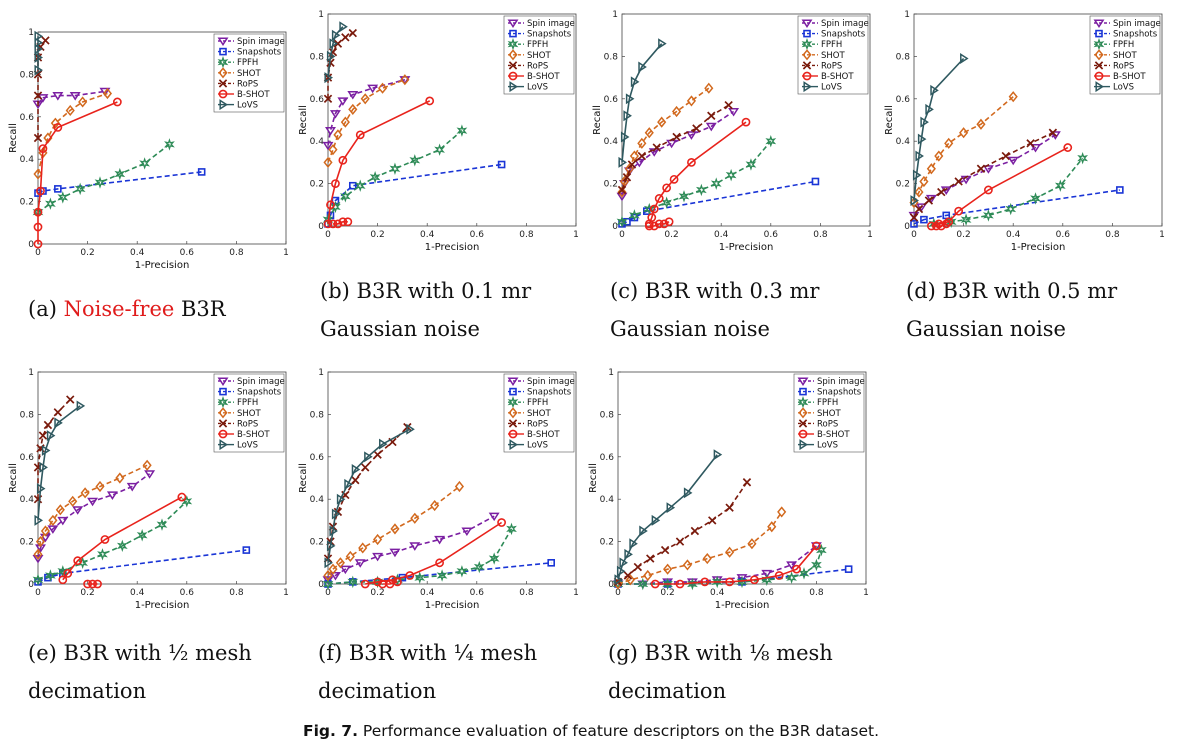  What do you see at coordinates (720, 653) in the screenshot?
I see `caption-line-1: (g) B3R with ⅛ mesh` at bounding box center [720, 653].